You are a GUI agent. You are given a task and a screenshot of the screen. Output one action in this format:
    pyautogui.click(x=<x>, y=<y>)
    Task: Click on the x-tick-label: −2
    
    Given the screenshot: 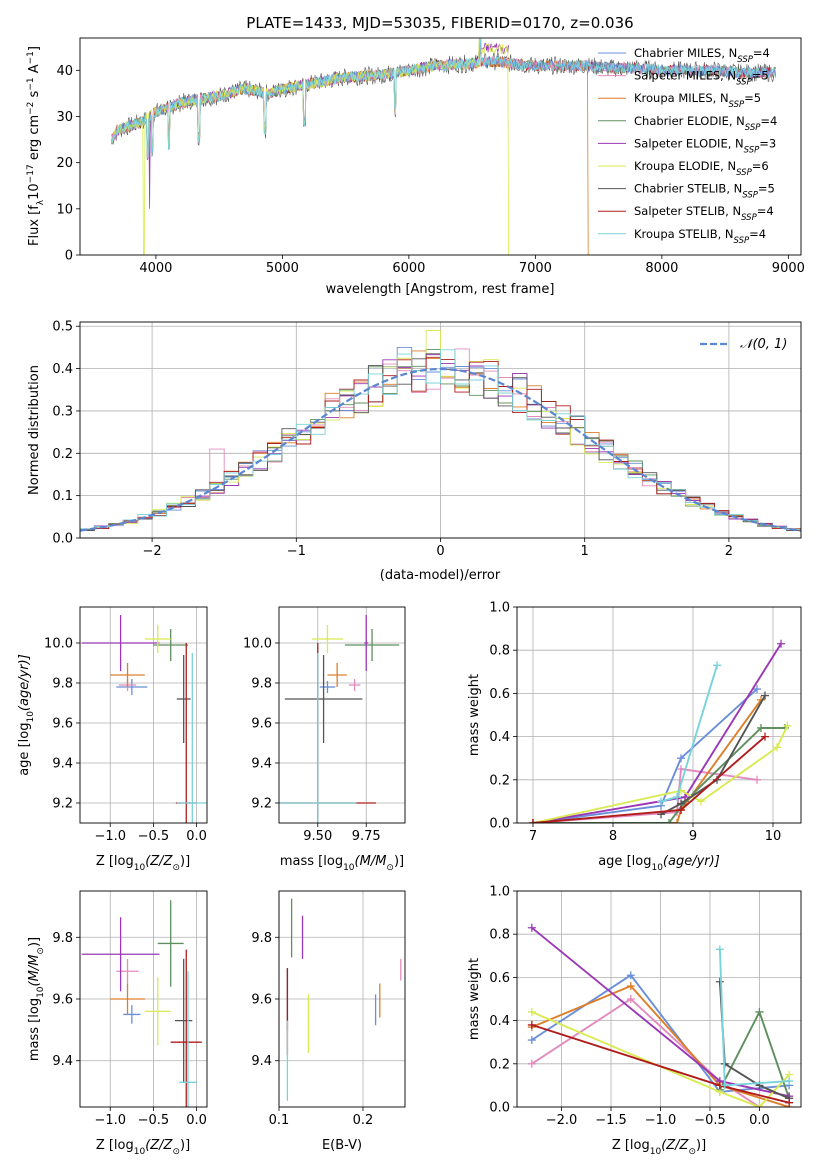 What is the action you would take?
    pyautogui.click(x=152, y=551)
    